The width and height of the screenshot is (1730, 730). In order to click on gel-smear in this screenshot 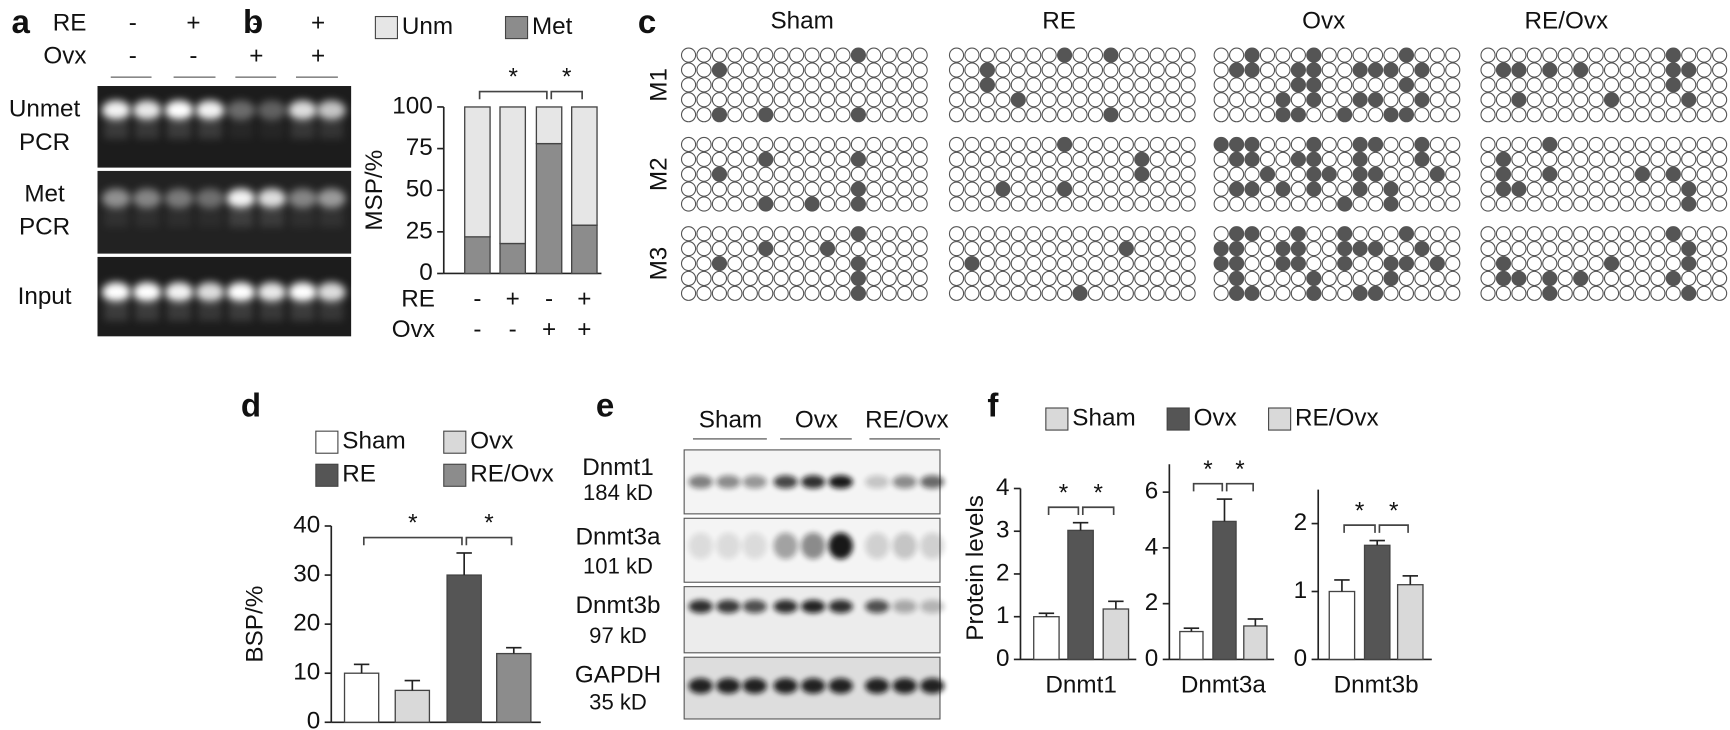, I will do `click(240, 217)`.